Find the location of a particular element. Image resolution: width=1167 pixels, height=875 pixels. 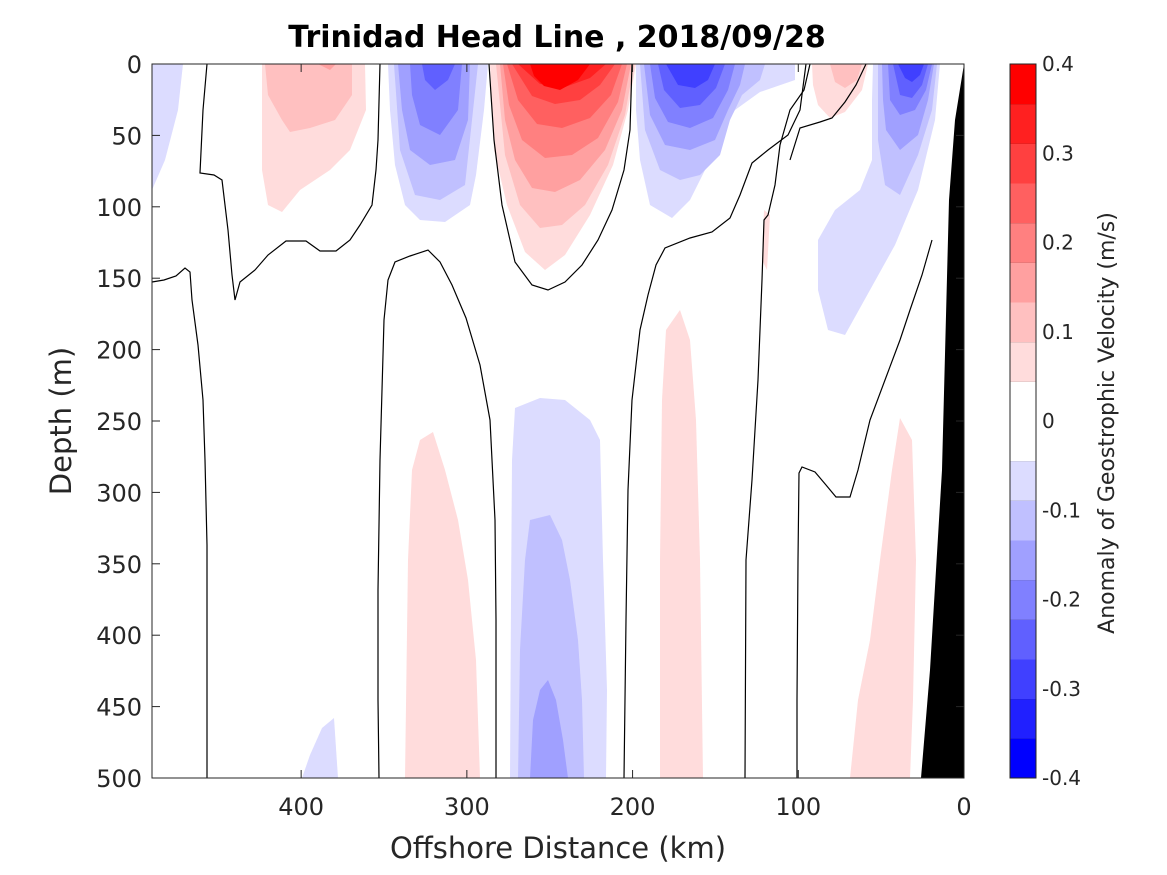

y-tick-label: 450 is located at coordinates (119, 708).